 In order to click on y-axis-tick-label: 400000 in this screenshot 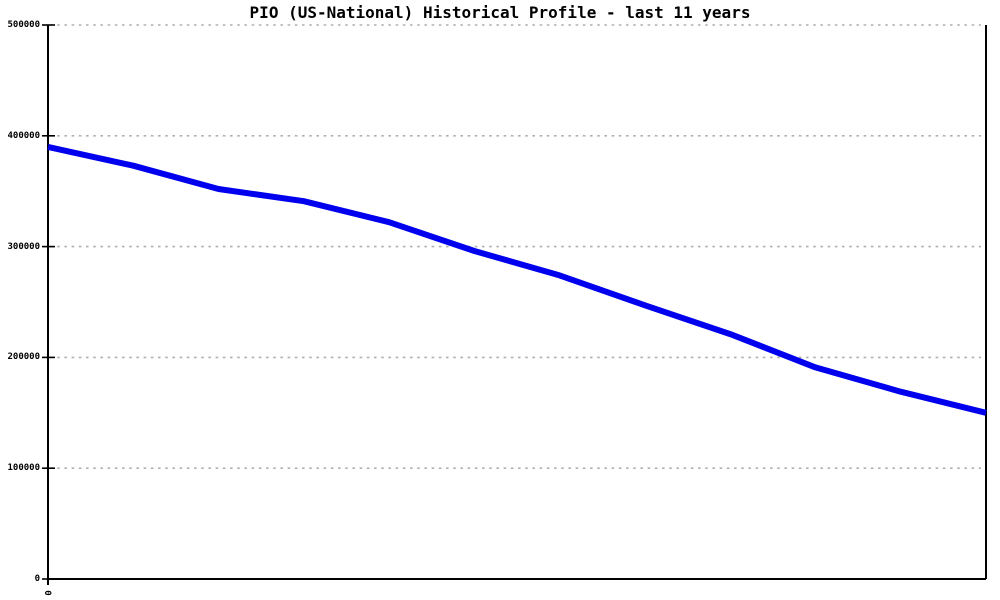, I will do `click(23, 135)`.